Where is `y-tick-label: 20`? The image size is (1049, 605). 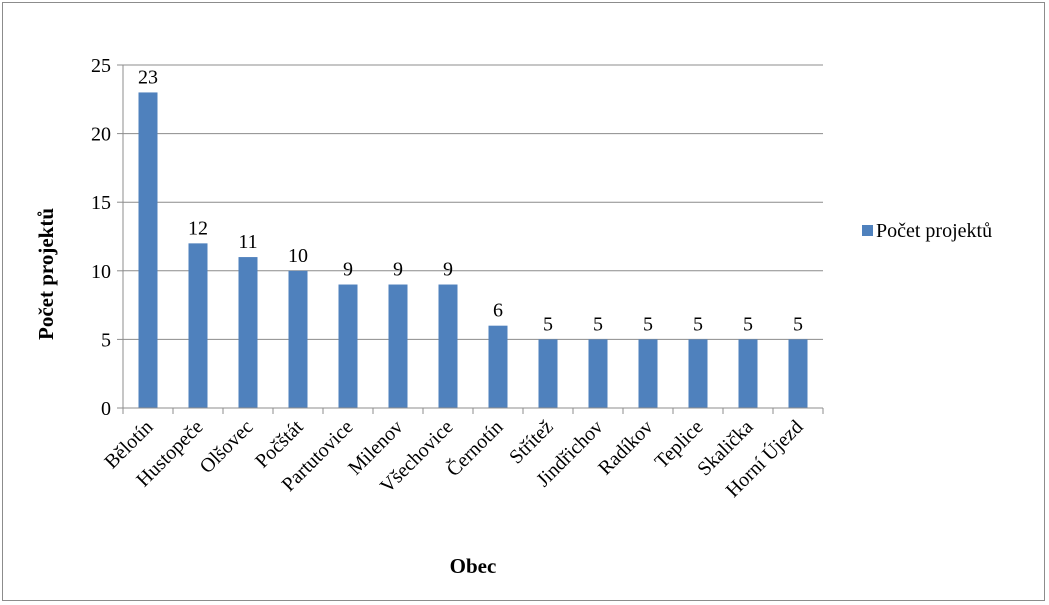
y-tick-label: 20 is located at coordinates (101, 135).